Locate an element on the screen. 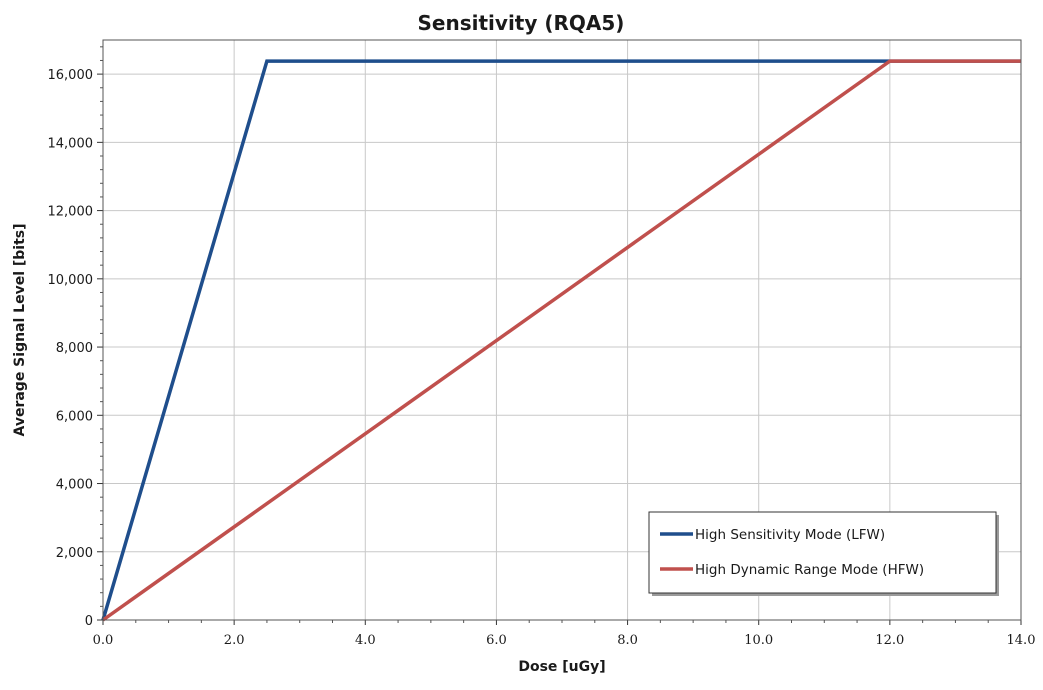 This screenshot has width=1043, height=690. y-tick-label: 12,000 is located at coordinates (71, 212).